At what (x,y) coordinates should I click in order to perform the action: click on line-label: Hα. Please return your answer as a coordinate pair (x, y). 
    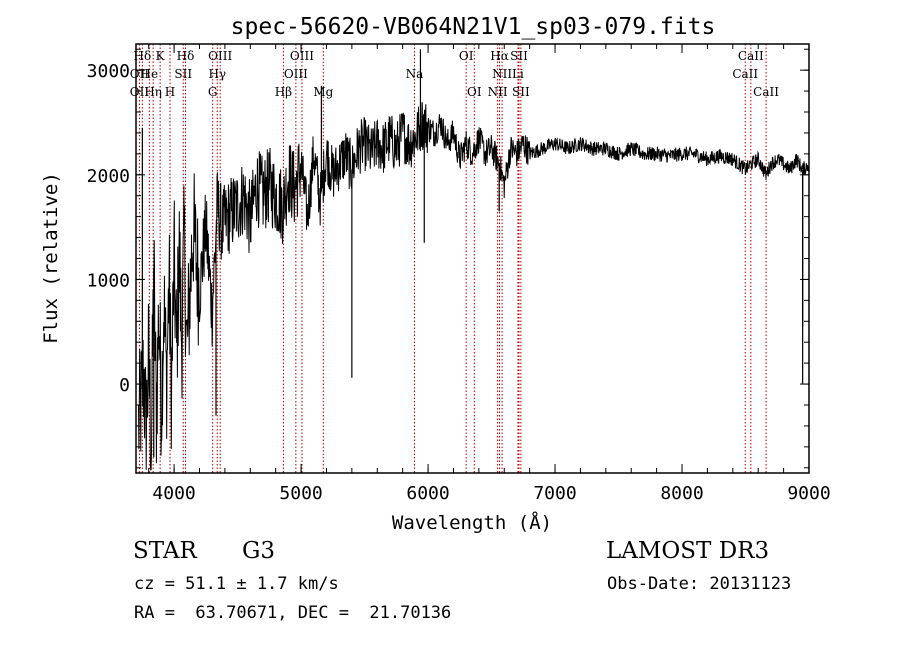
    Looking at the image, I should click on (499, 56).